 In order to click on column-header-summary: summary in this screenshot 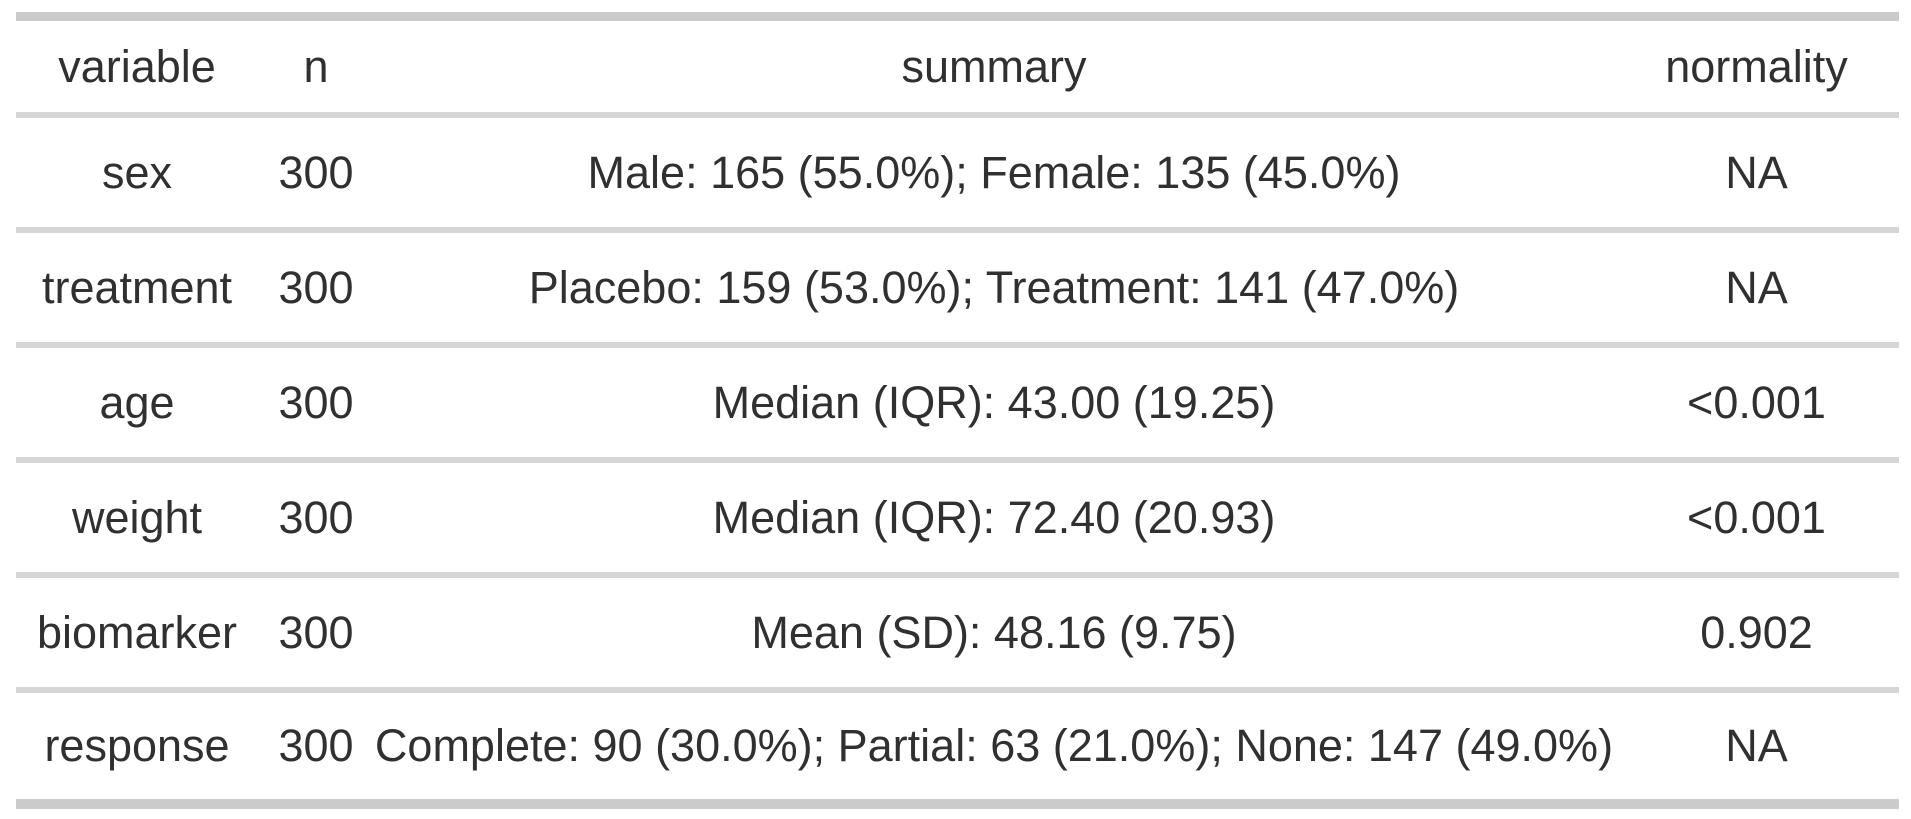, I will do `click(994, 67)`.